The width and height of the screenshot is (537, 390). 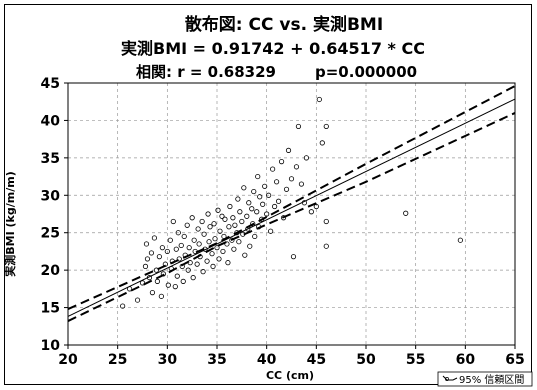 What do you see at coordinates (273, 48) in the screenshot?
I see `regression-equation: 実測BMI = 0.91742 + 0.64517 * CC` at bounding box center [273, 48].